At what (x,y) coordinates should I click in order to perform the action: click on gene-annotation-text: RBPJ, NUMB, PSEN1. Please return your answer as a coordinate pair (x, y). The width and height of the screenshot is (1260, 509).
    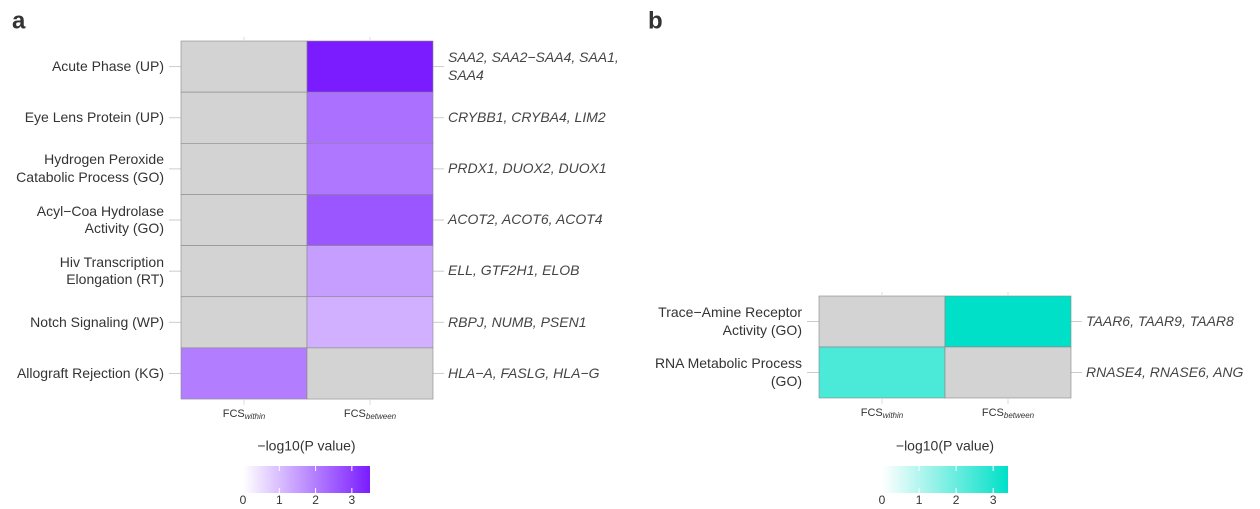
    Looking at the image, I should click on (517, 321).